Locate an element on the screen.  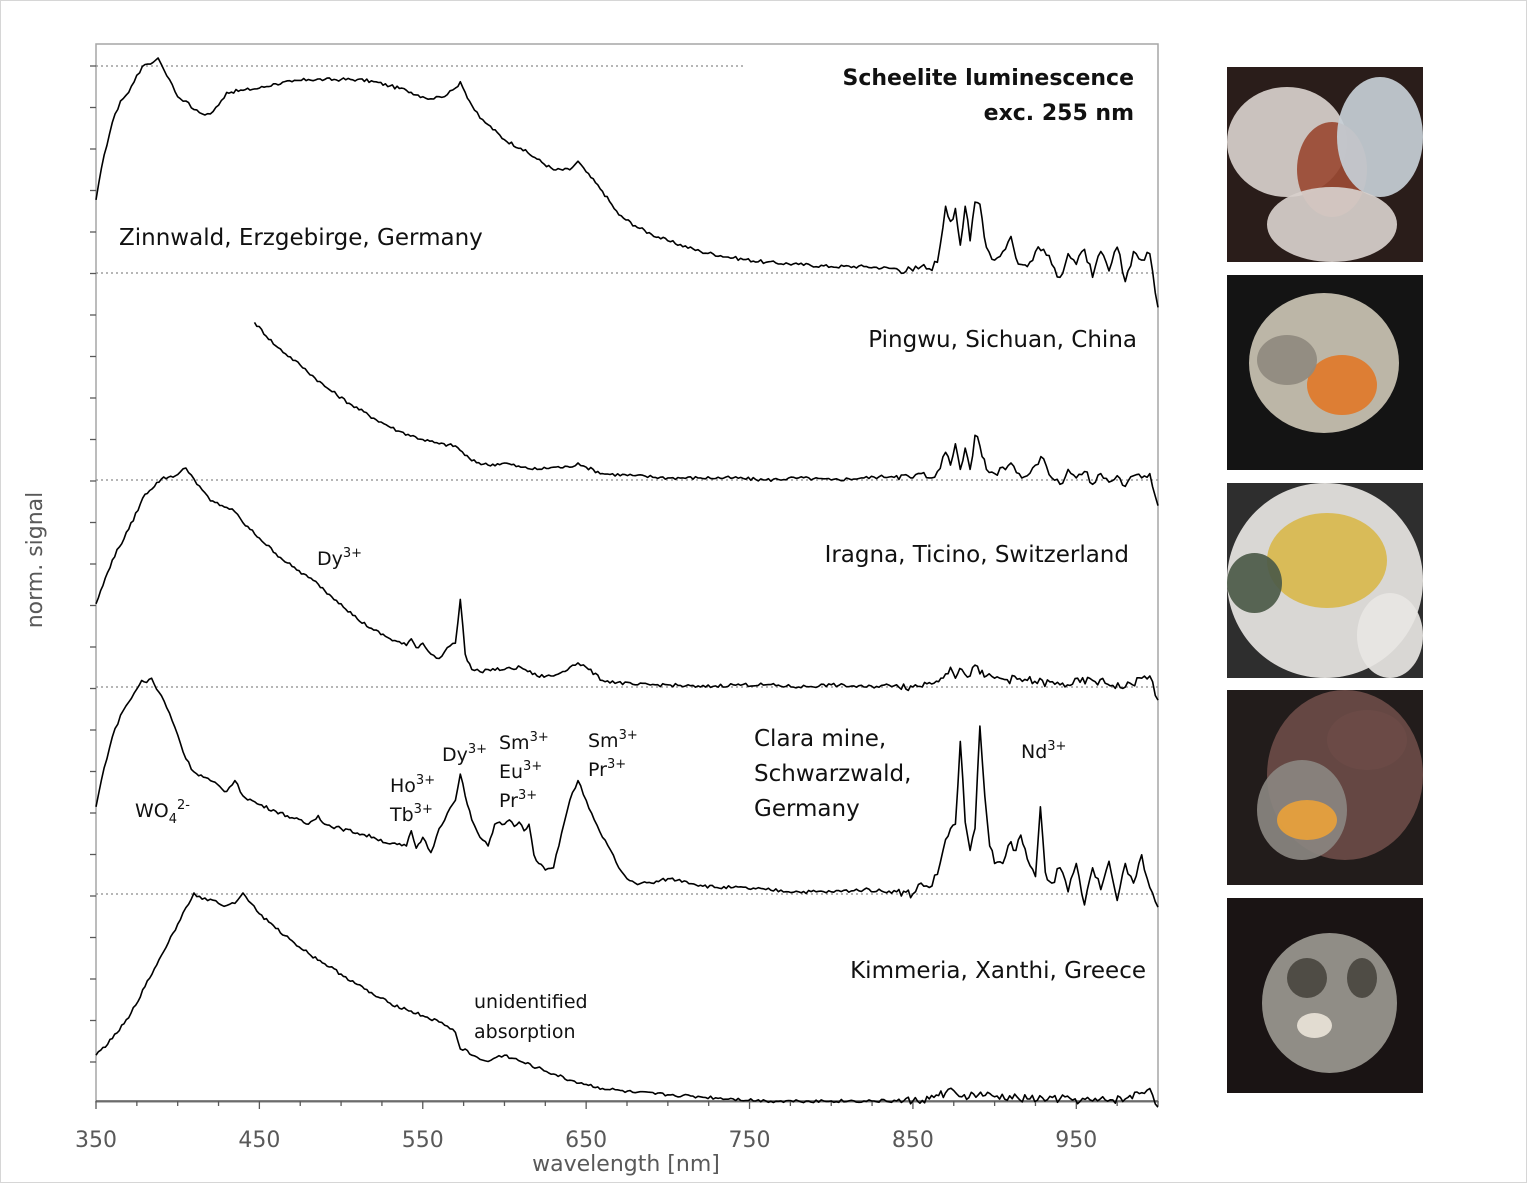
specimen-photo-pingwu is located at coordinates (1325, 372).